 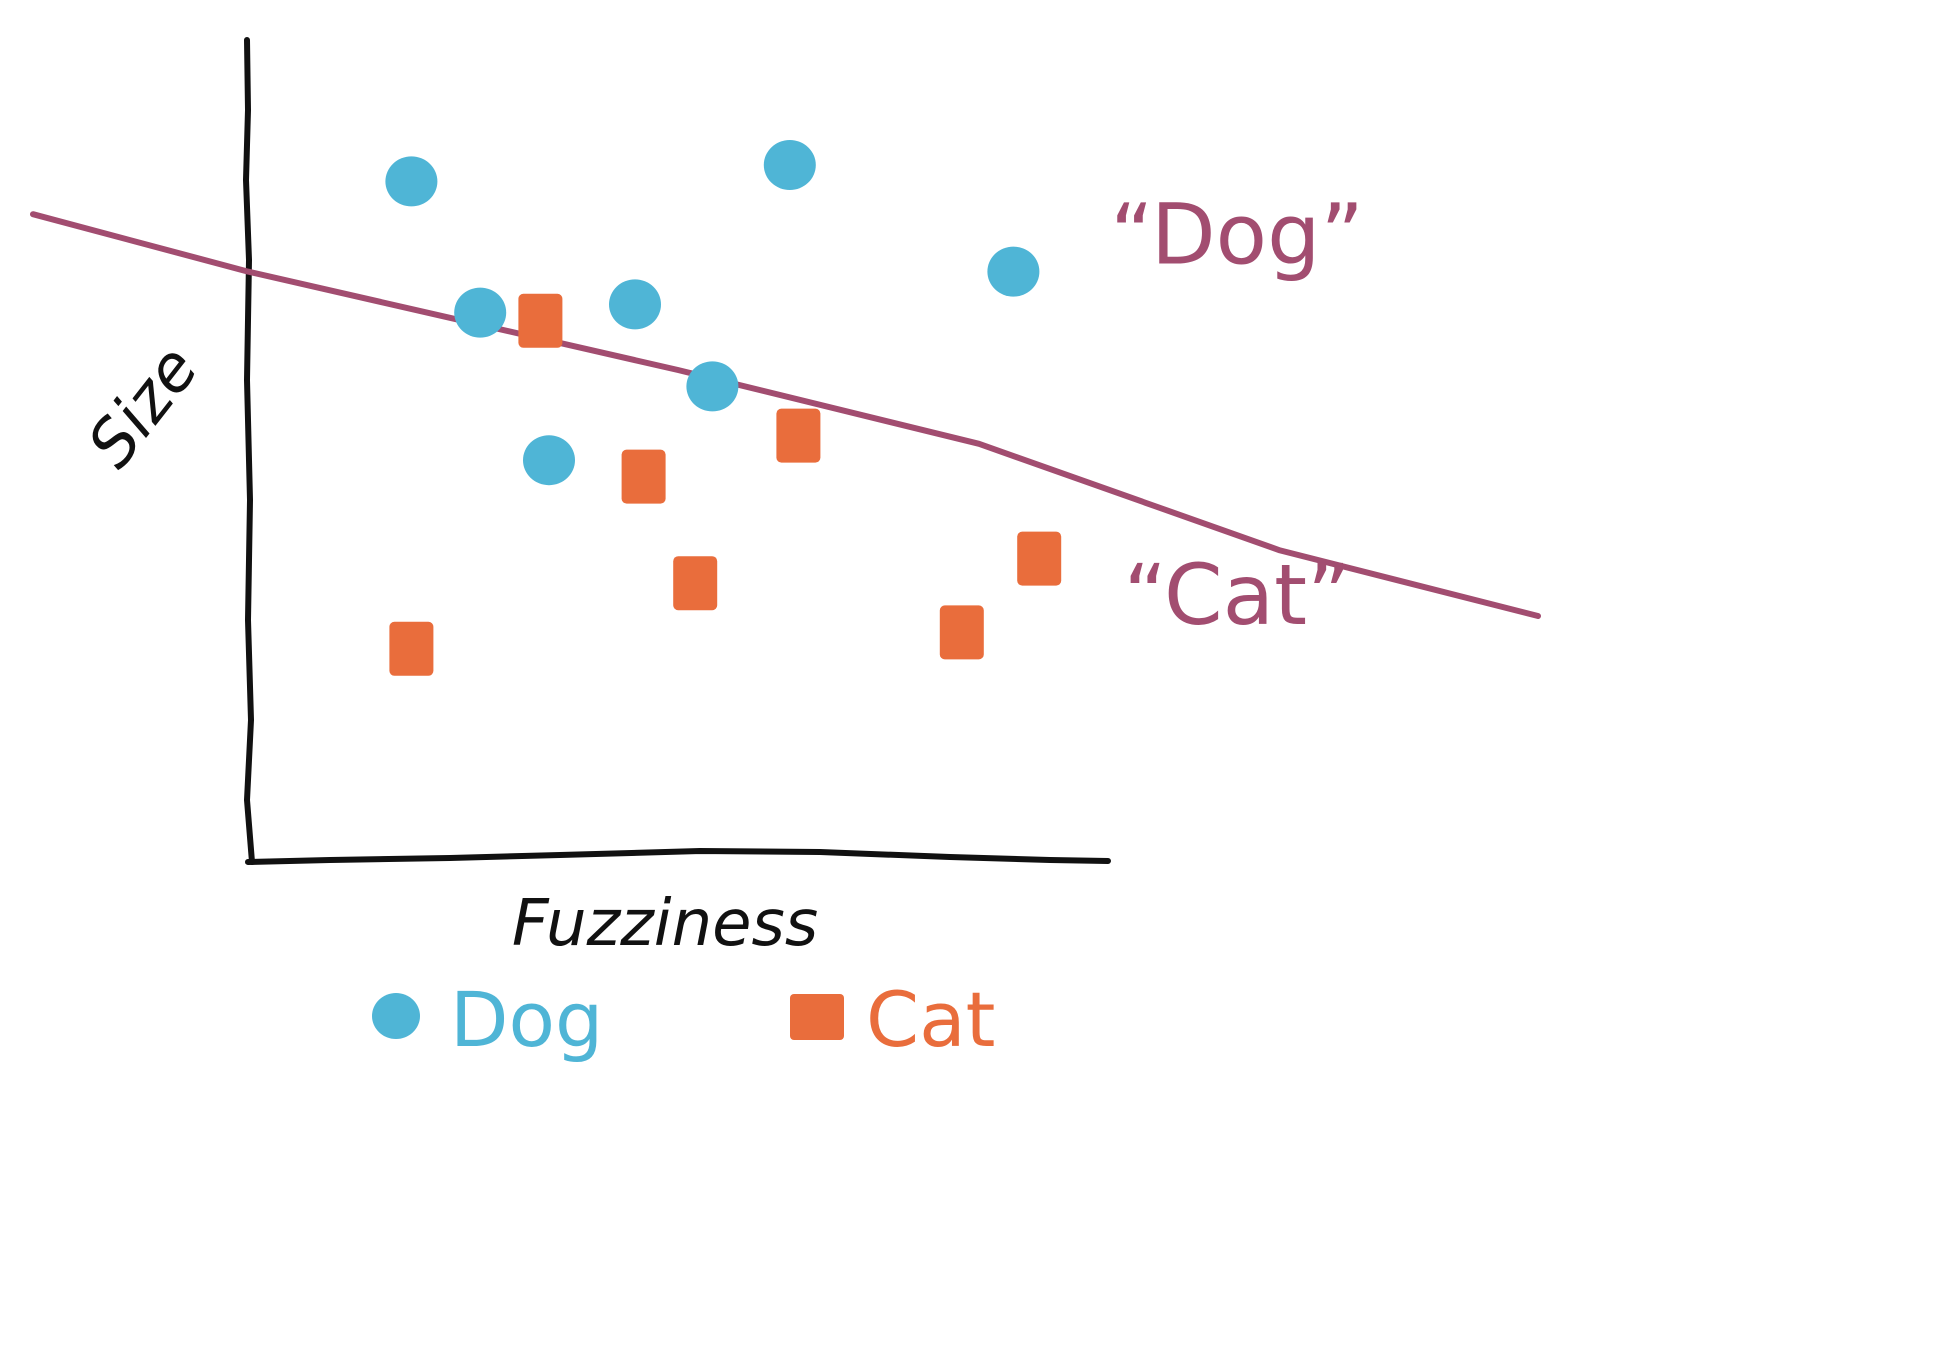 What do you see at coordinates (665, 924) in the screenshot?
I see `x-axis-label: Fuzziness` at bounding box center [665, 924].